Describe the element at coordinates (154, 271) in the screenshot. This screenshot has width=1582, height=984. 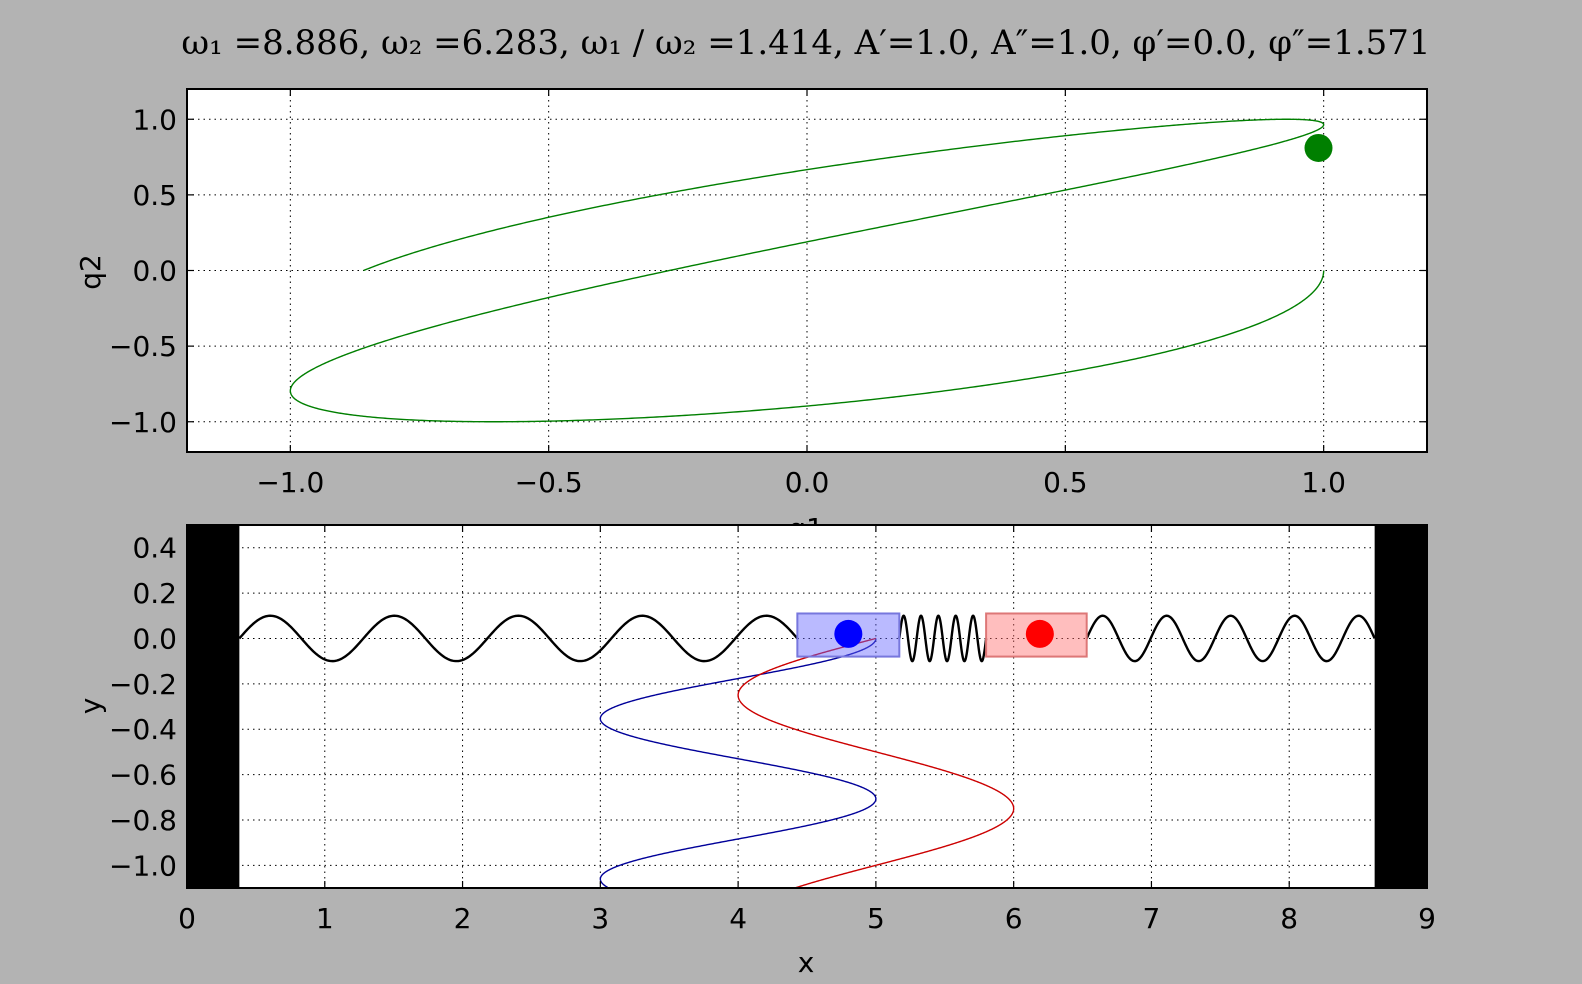
I see `phase-ytick-label: 0.0` at that location.